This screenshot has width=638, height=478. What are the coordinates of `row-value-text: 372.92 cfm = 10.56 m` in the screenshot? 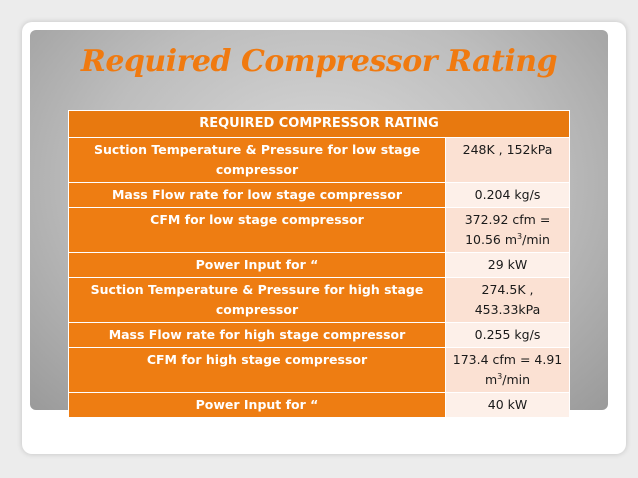 It's located at (507, 229).